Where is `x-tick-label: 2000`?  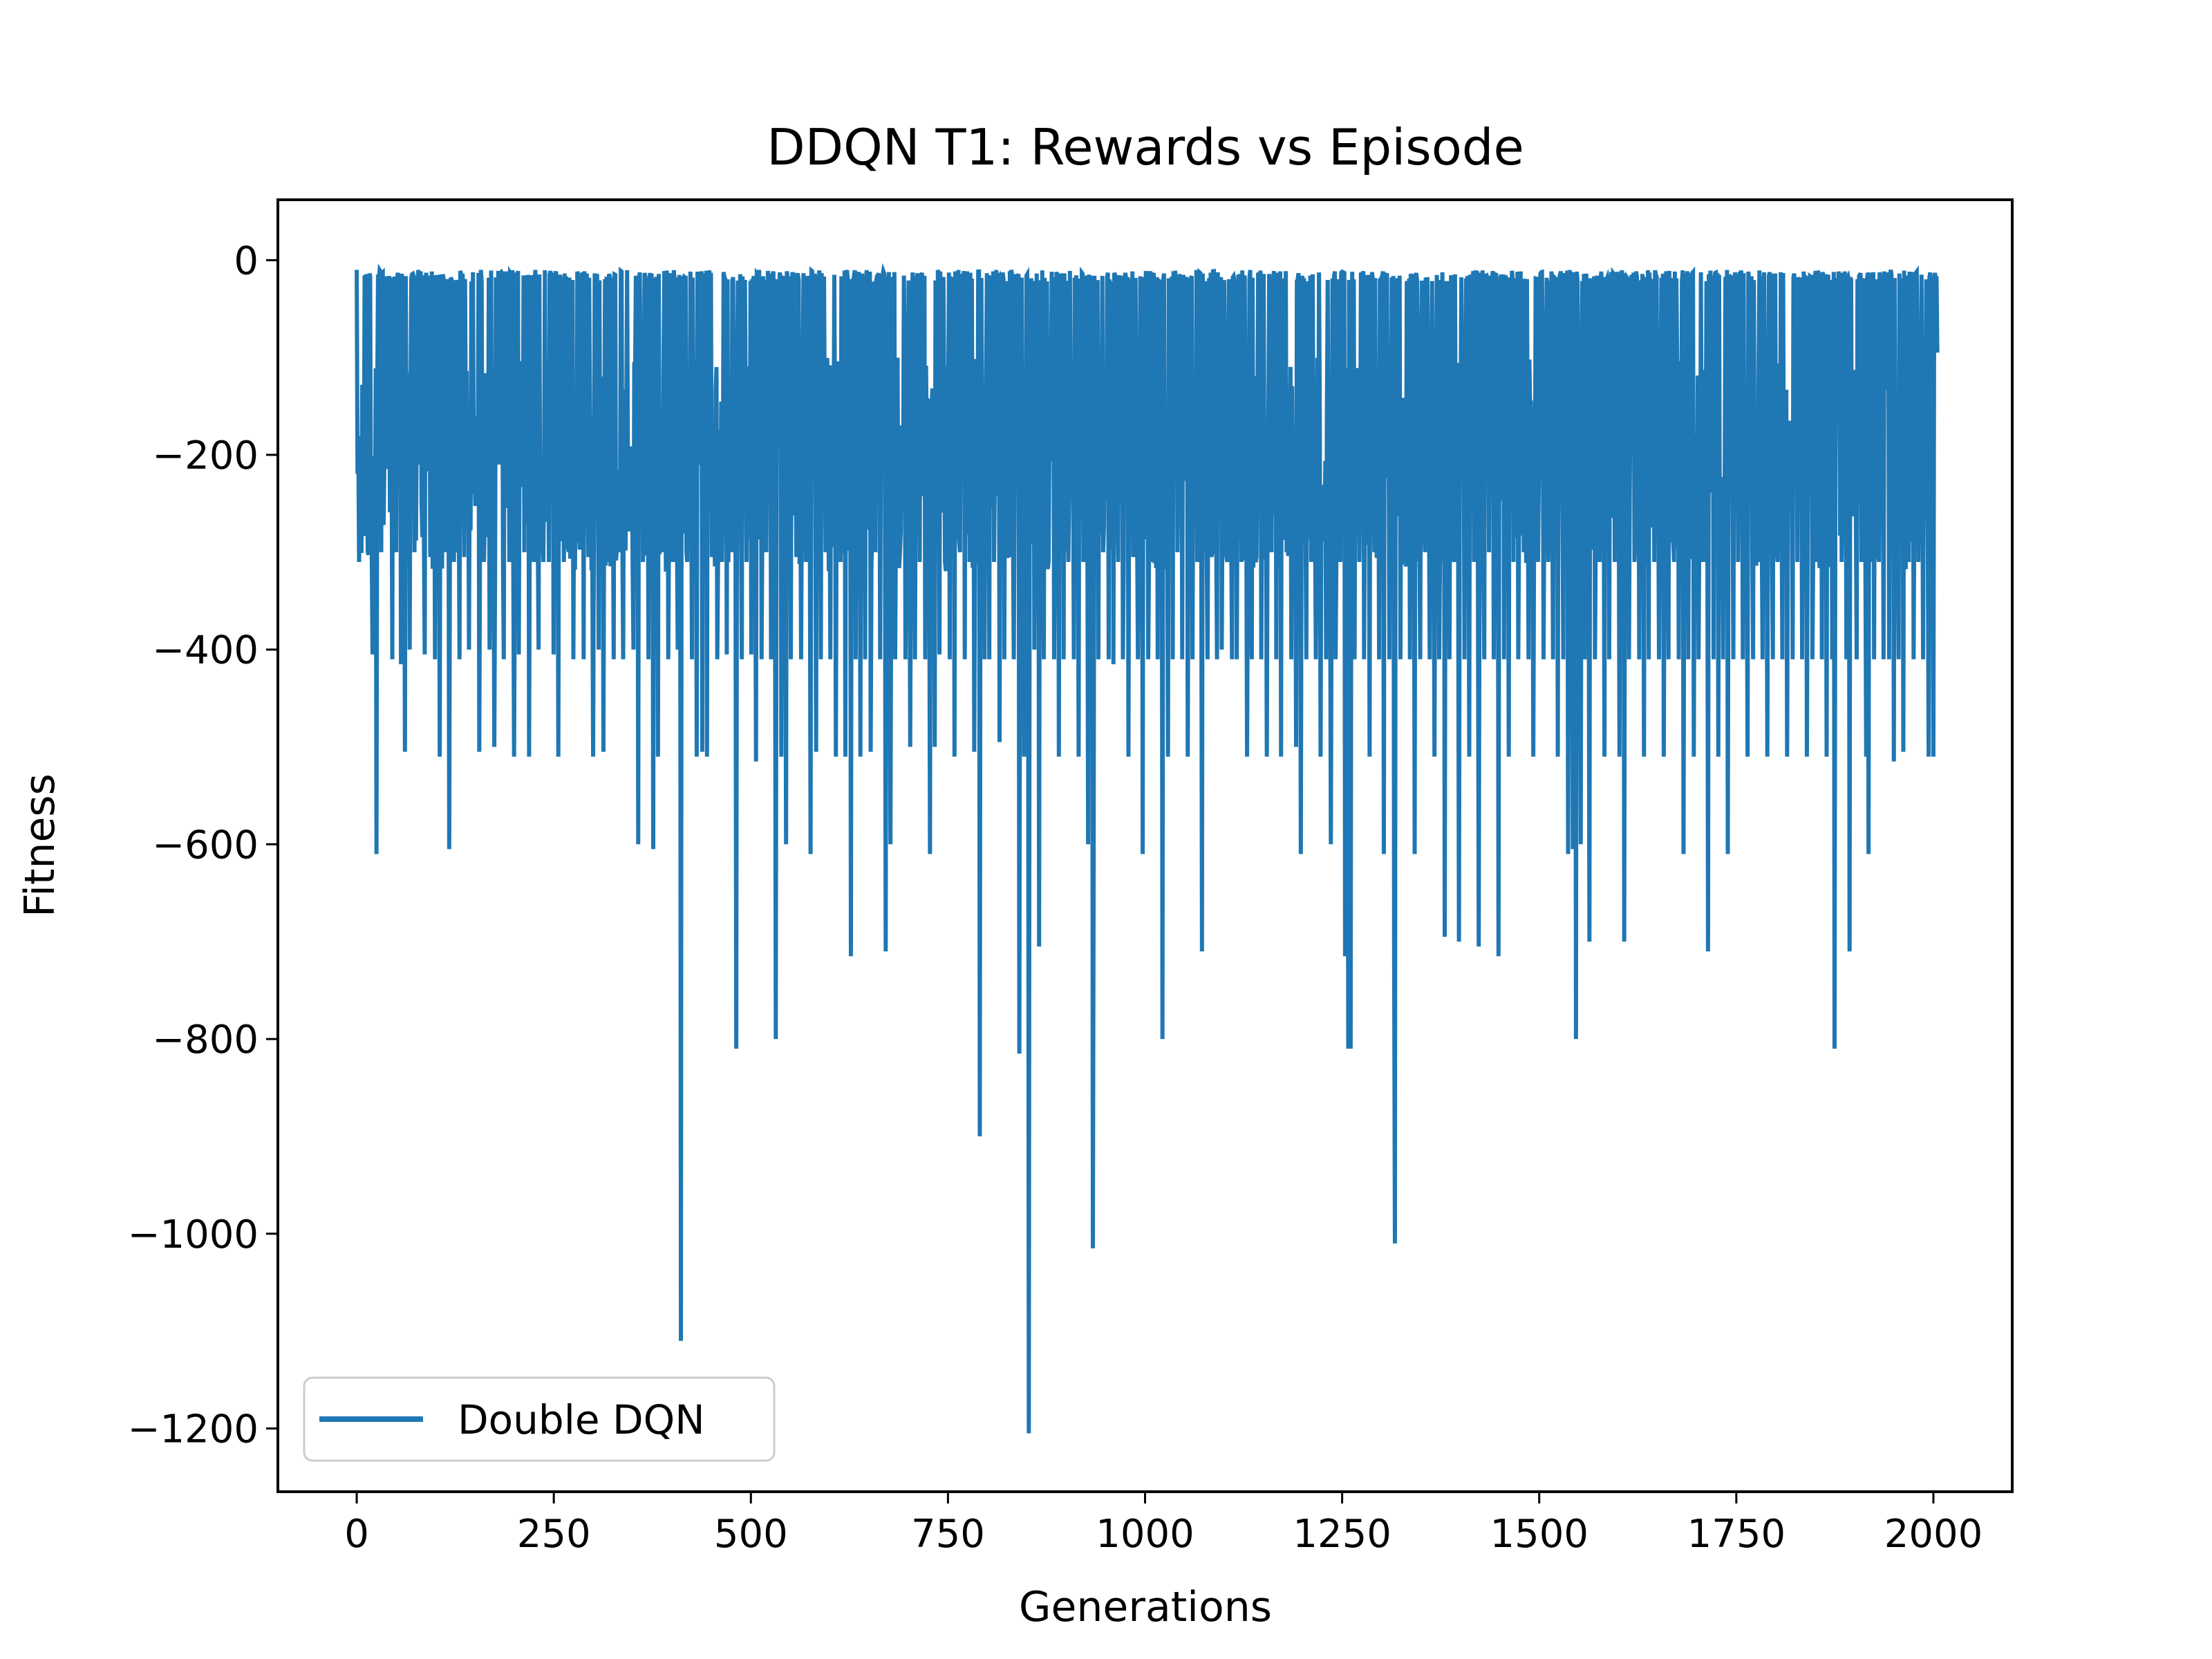
x-tick-label: 2000 is located at coordinates (1933, 1535).